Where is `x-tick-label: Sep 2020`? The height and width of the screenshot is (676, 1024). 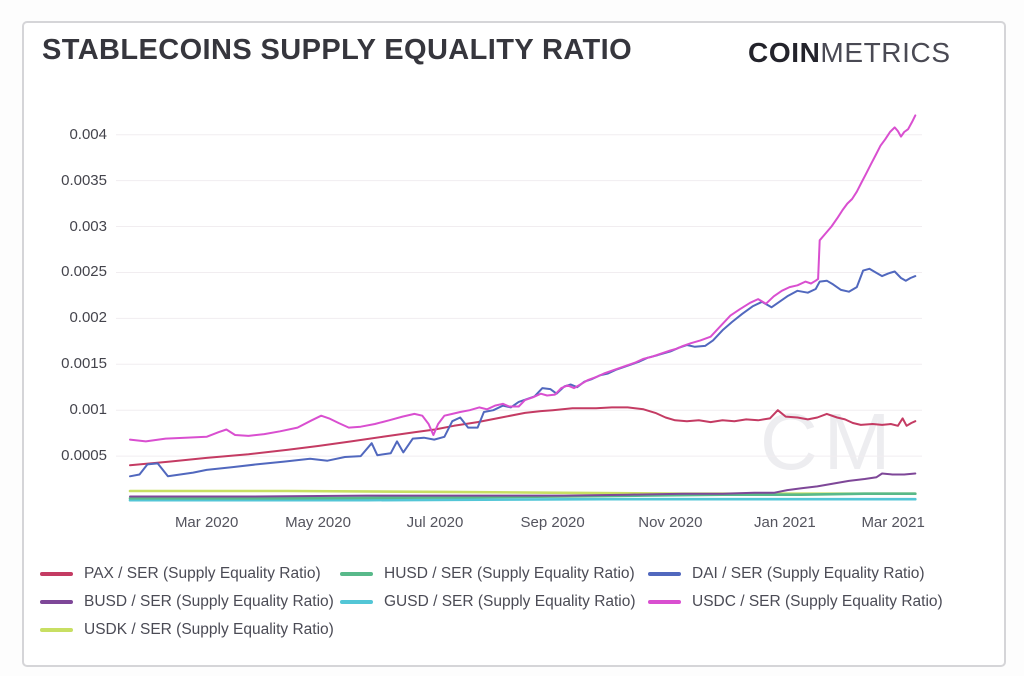
x-tick-label: Sep 2020 is located at coordinates (552, 522).